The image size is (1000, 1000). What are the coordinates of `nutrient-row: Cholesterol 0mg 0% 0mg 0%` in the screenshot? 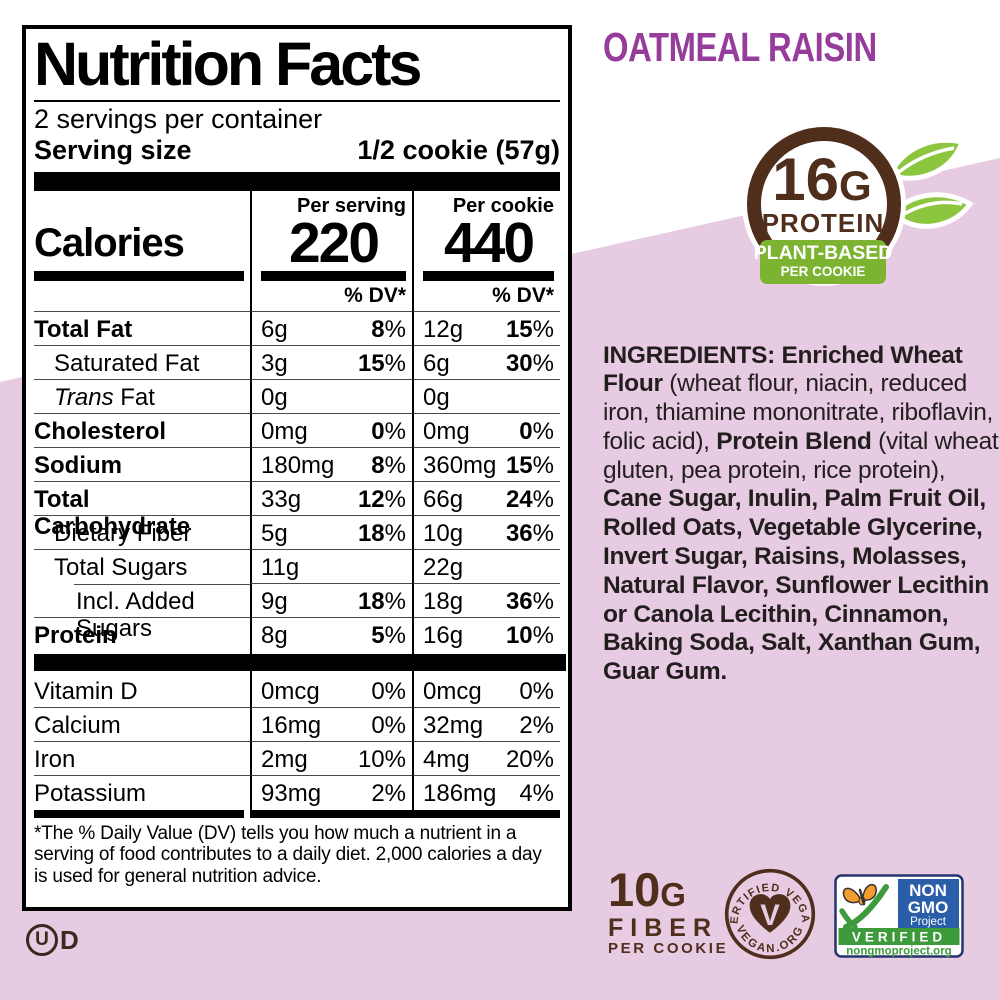 It's located at (297, 431).